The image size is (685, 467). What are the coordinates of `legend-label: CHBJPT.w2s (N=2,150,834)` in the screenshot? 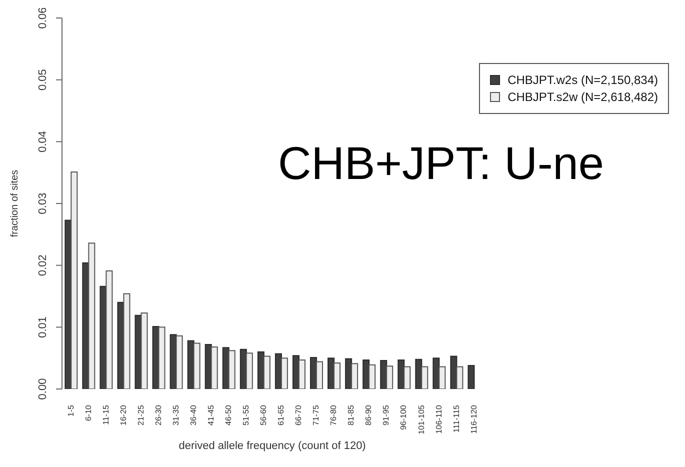 It's located at (583, 80).